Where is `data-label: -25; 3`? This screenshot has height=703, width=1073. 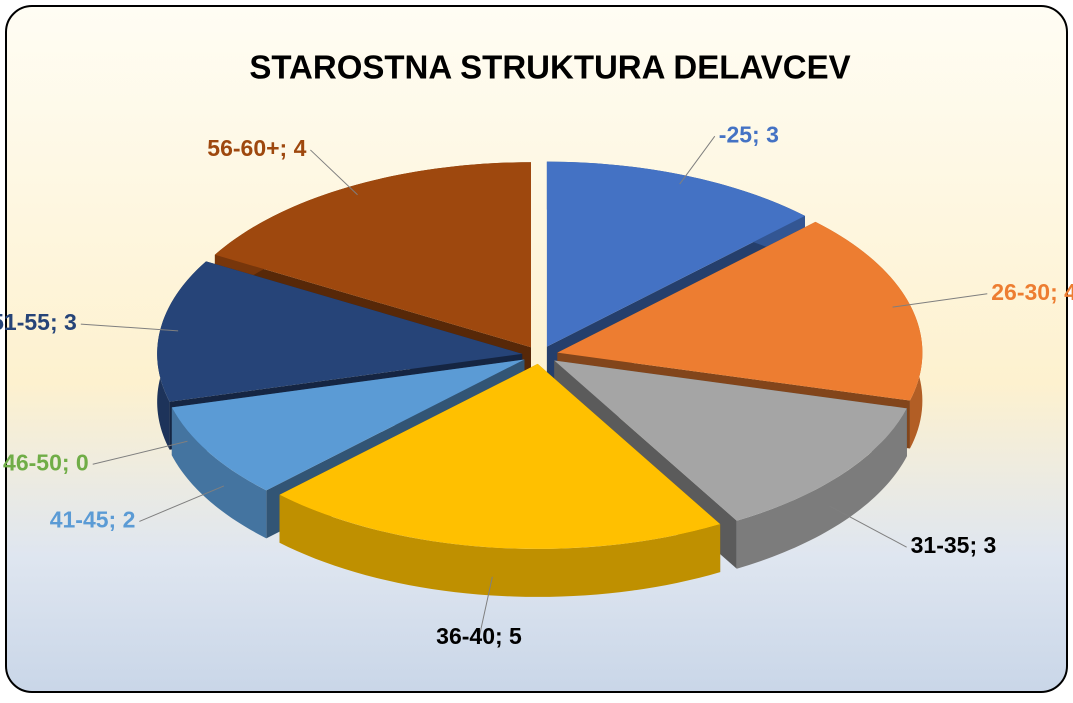
data-label: -25; 3 is located at coordinates (749, 134).